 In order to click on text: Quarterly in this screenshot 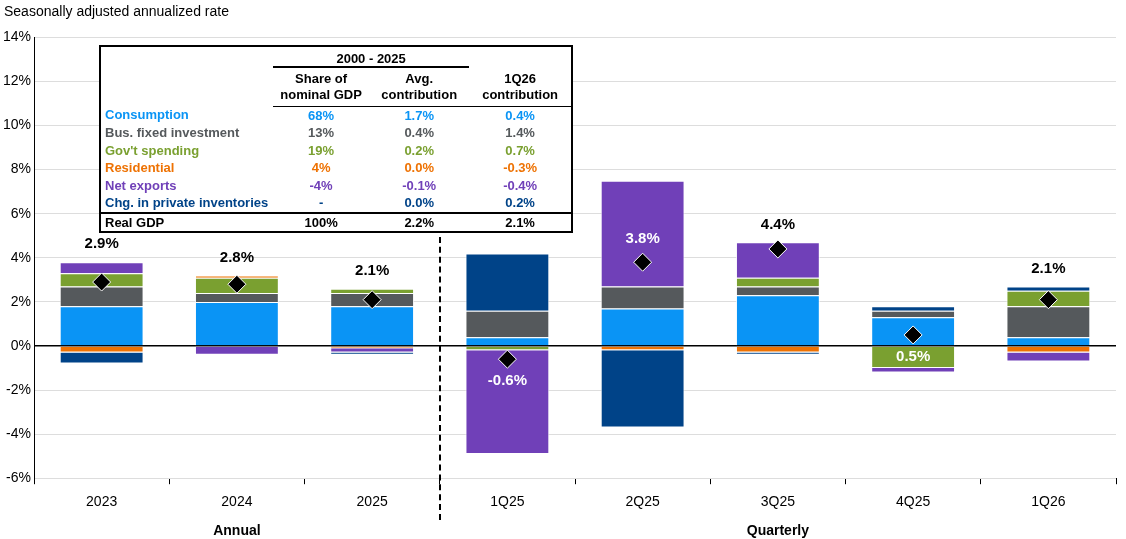, I will do `click(778, 530)`.